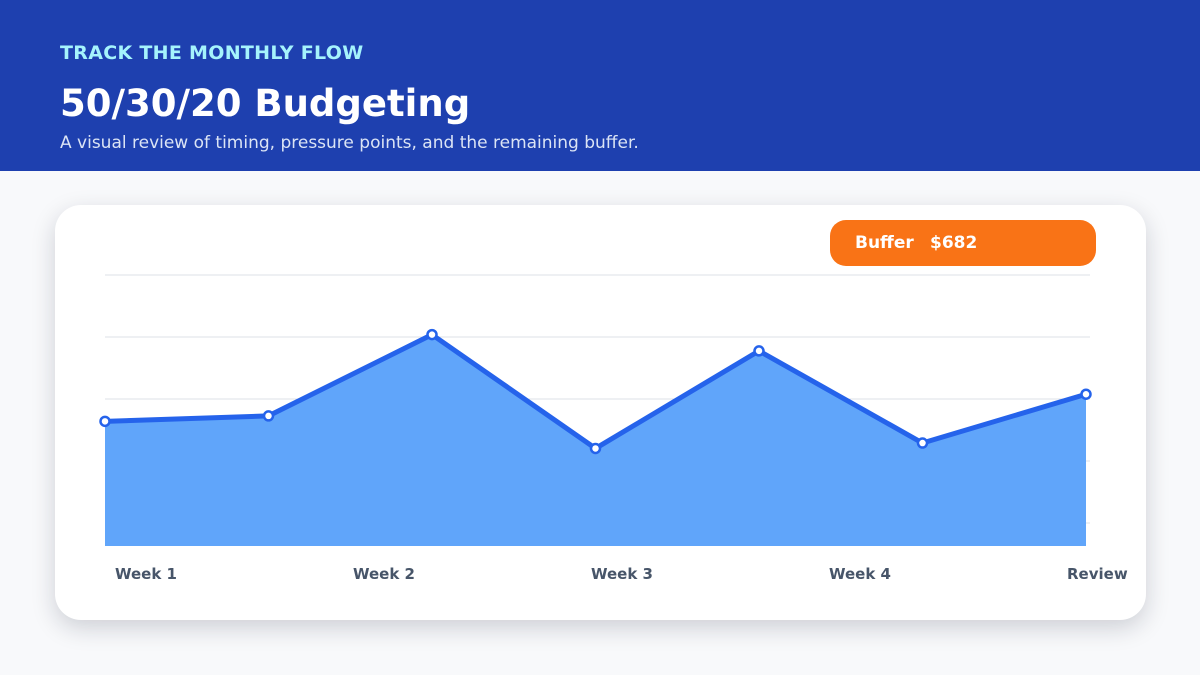 Image resolution: width=1200 pixels, height=675 pixels. Describe the element at coordinates (212, 53) in the screenshot. I see `eyebrow-text: TRACK THE MONTHLY FLOW` at that location.